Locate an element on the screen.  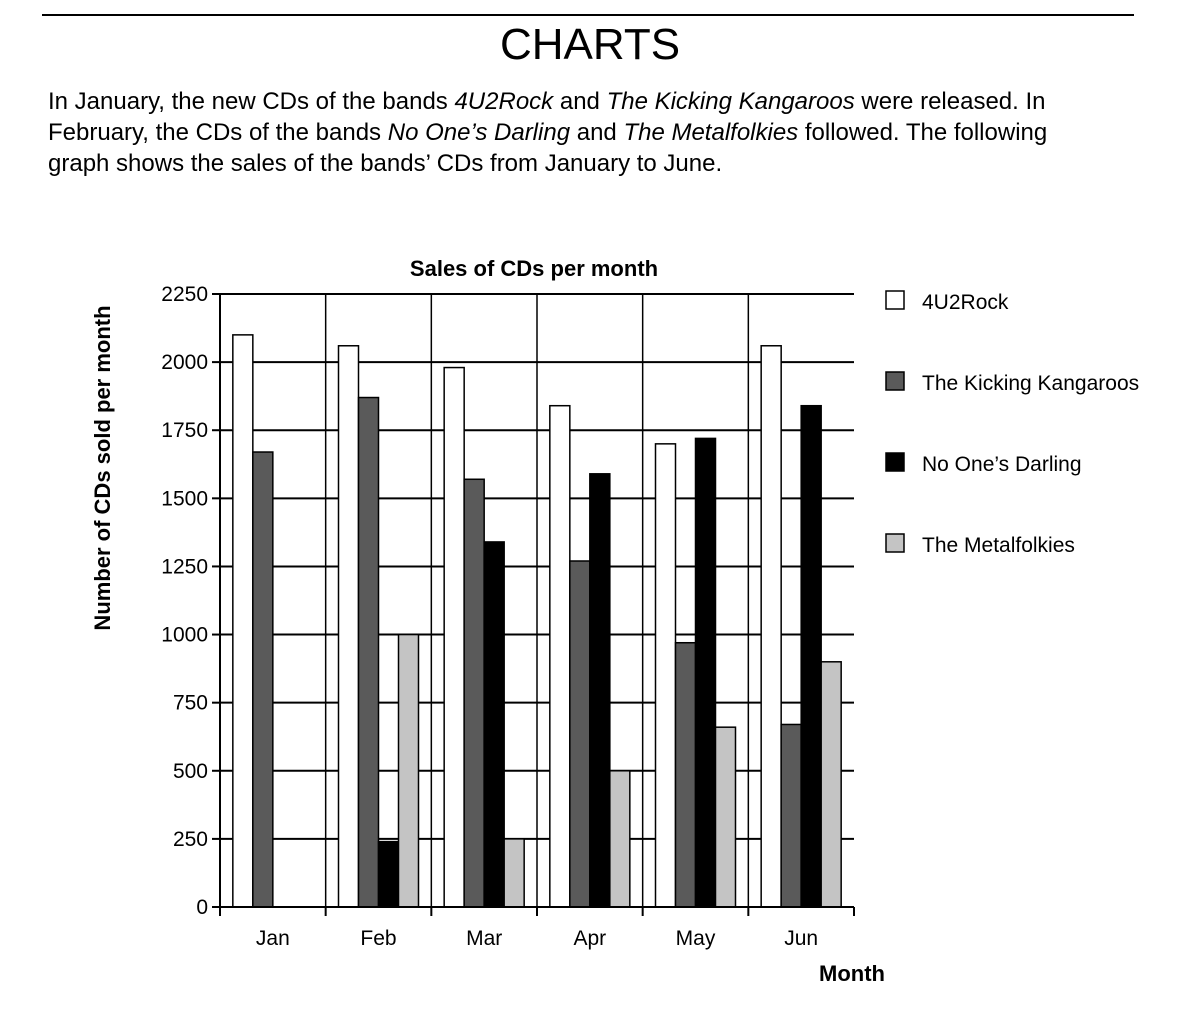
band-name-4u2rock: 4U2Rock is located at coordinates (504, 101).